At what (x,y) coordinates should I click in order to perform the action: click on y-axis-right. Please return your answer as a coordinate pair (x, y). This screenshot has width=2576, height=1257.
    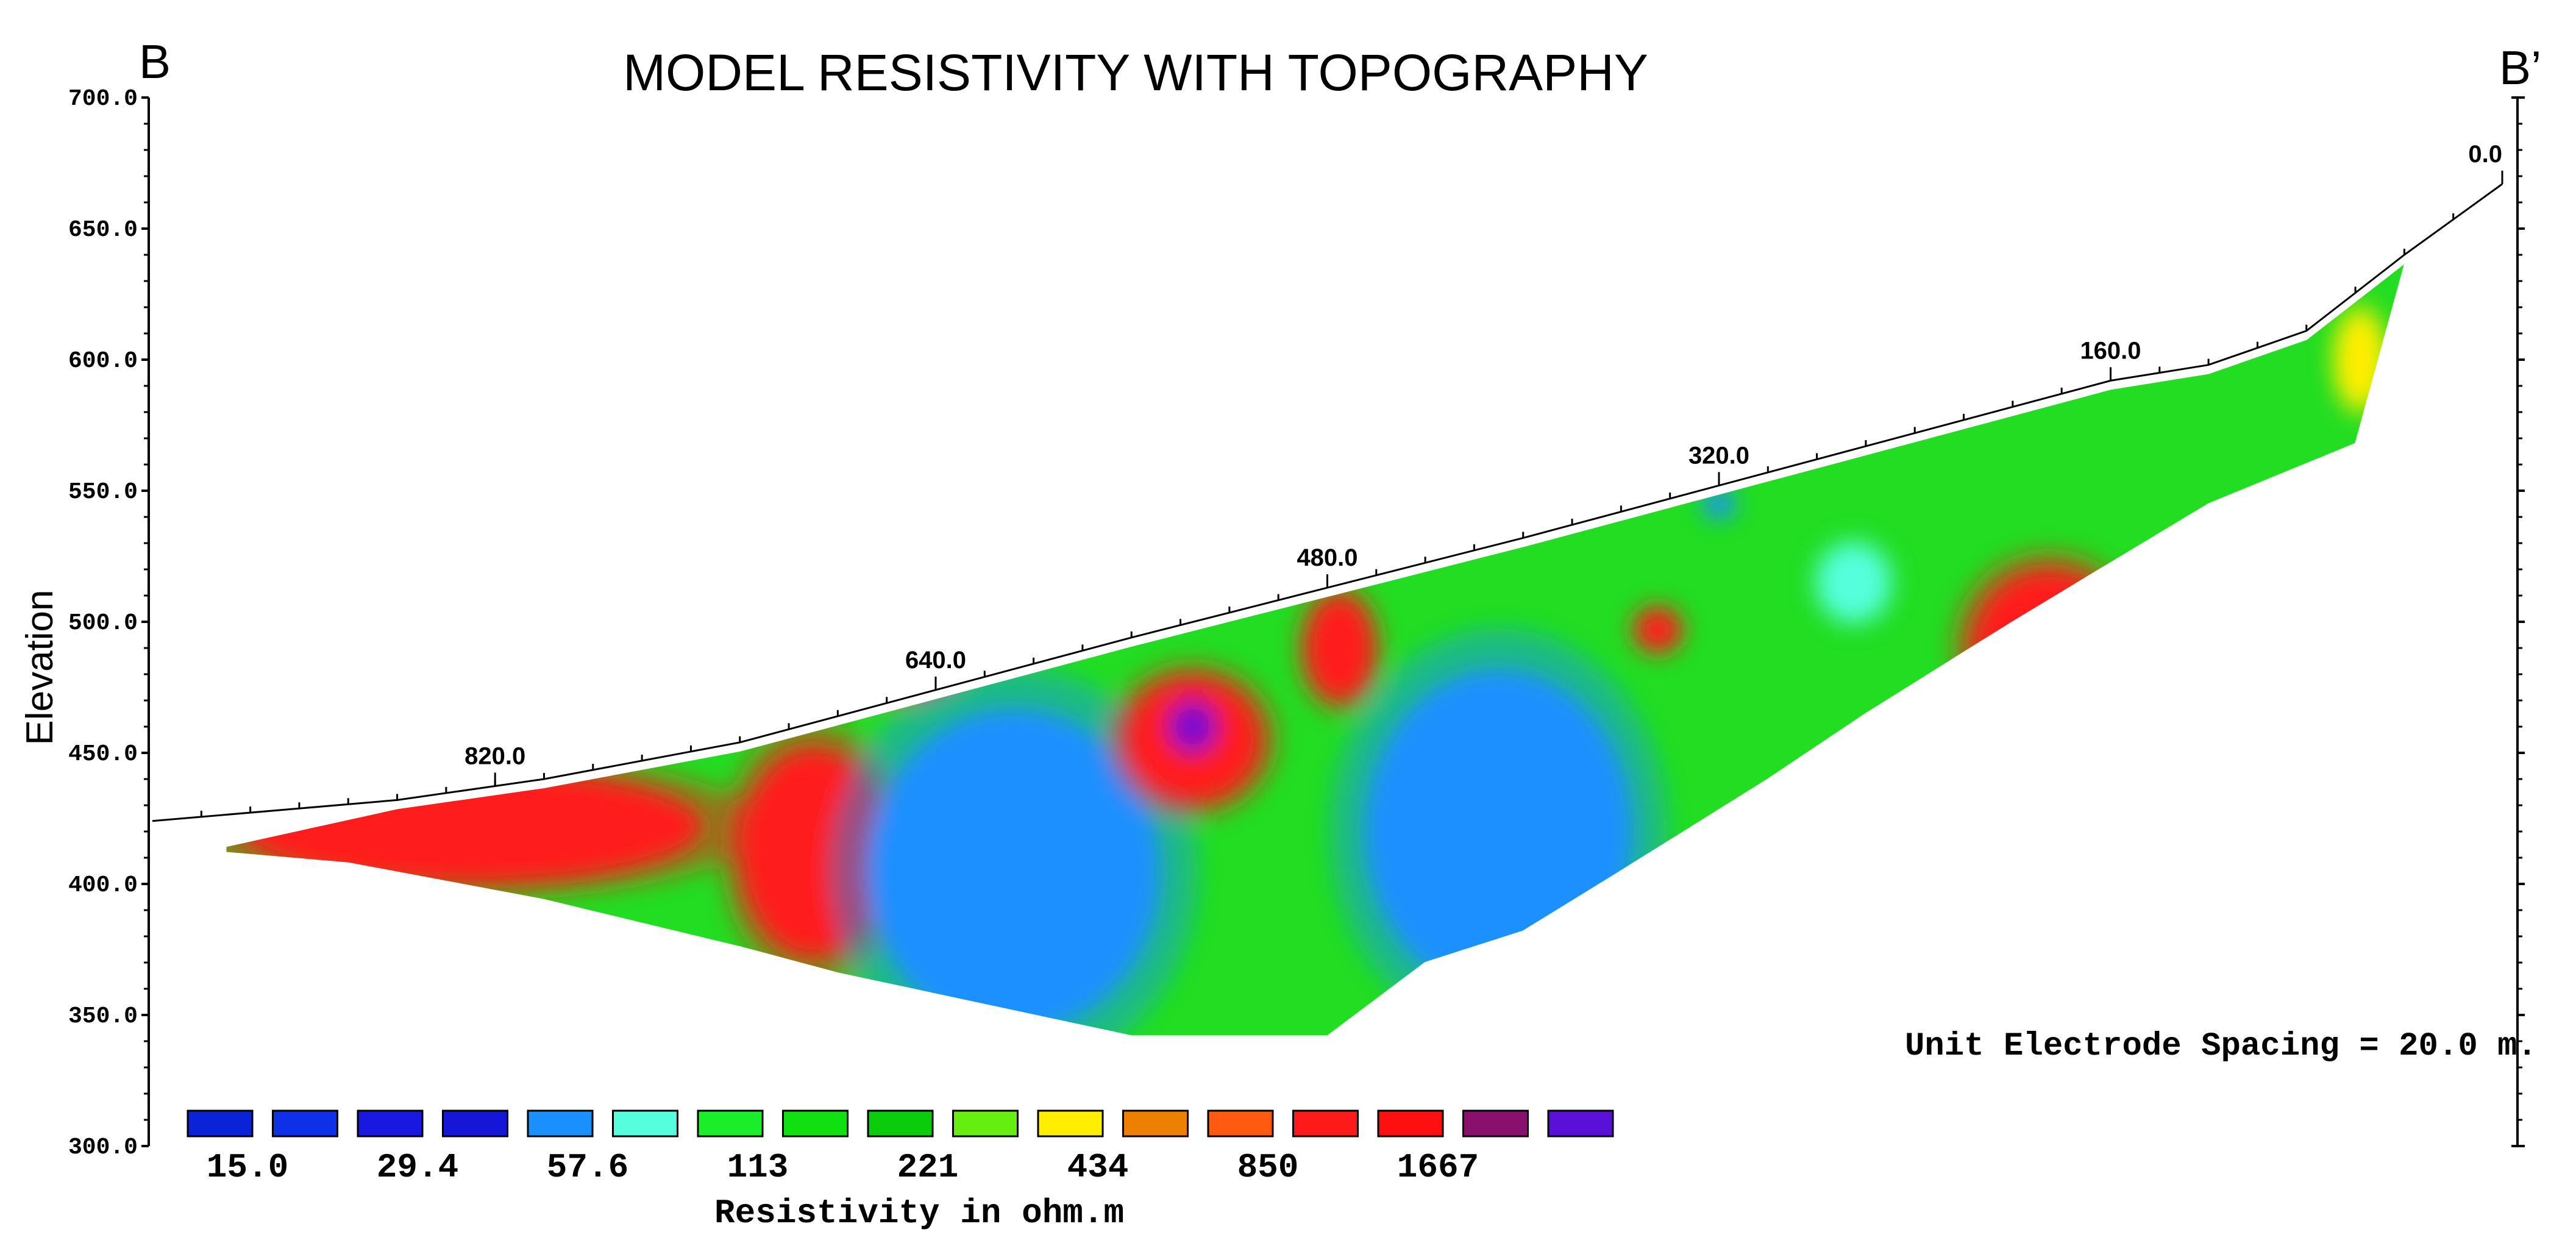
    Looking at the image, I should click on (2515, 621).